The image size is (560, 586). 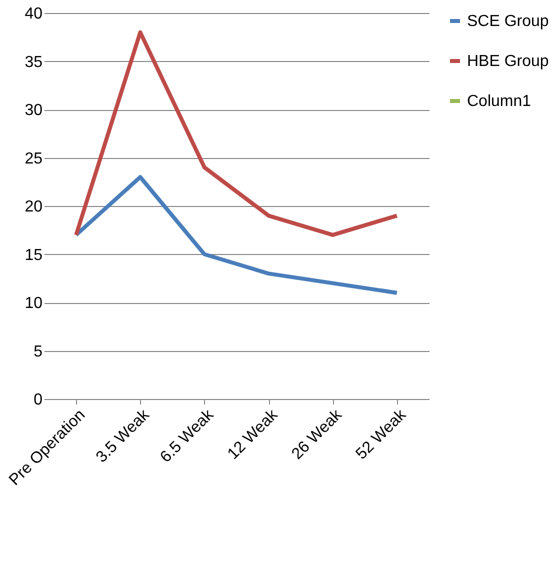 What do you see at coordinates (33, 255) in the screenshot?
I see `y-tick-label: 15` at bounding box center [33, 255].